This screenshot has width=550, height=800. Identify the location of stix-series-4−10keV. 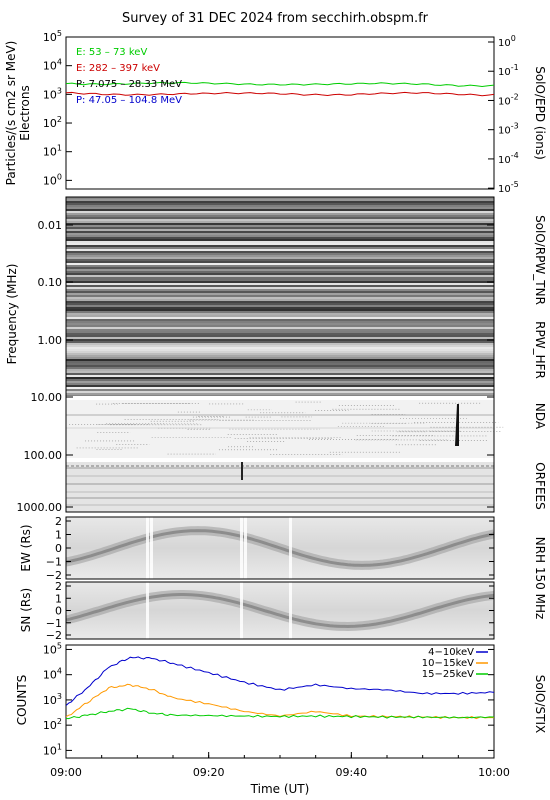
(280, 681).